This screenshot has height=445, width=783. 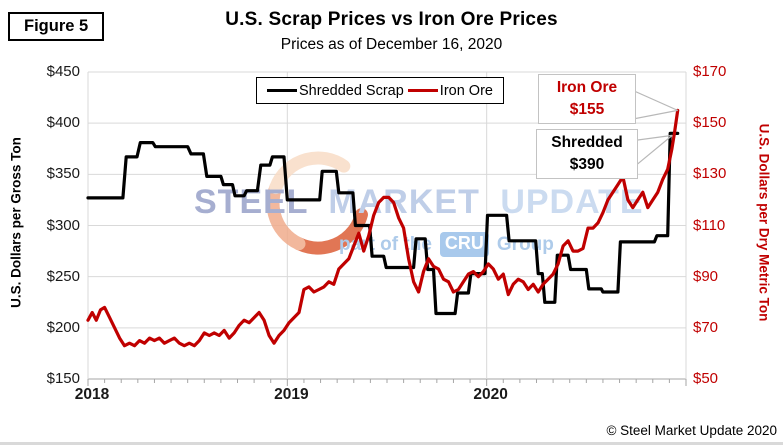 I want to click on legend-item-shredded-scrap: Shredded Scrap, so click(x=335, y=91).